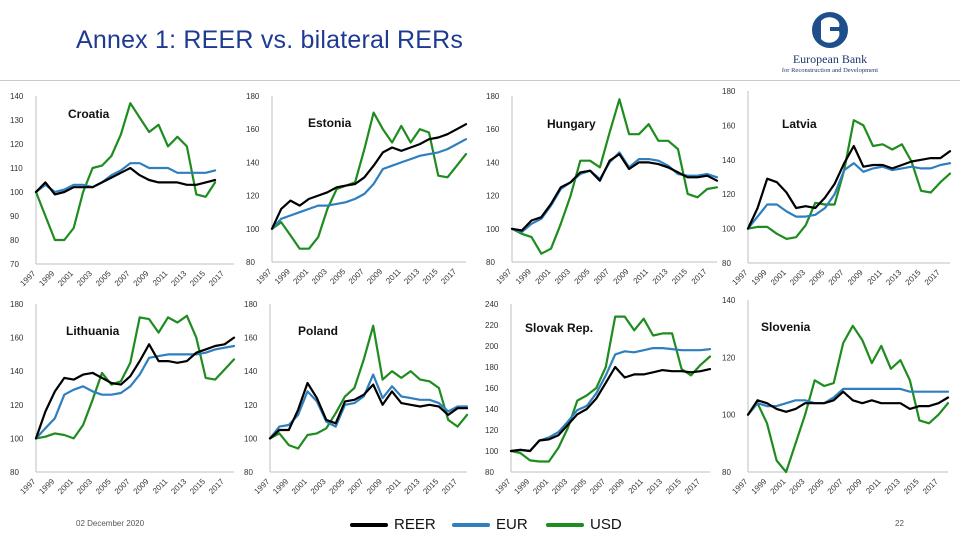  Describe the element at coordinates (512, 524) in the screenshot. I see `legend-label-eur: EUR` at that location.